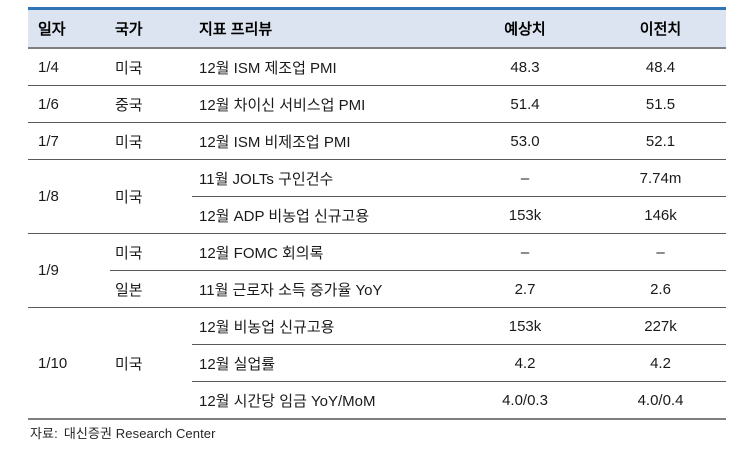  I want to click on table-row: 12월 ADP 비농업 신규고용 153k 146k, so click(377, 215).